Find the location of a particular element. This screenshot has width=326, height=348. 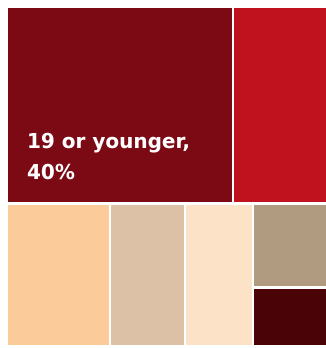

tile-label-line1: 19 or younger, is located at coordinates (108, 141).